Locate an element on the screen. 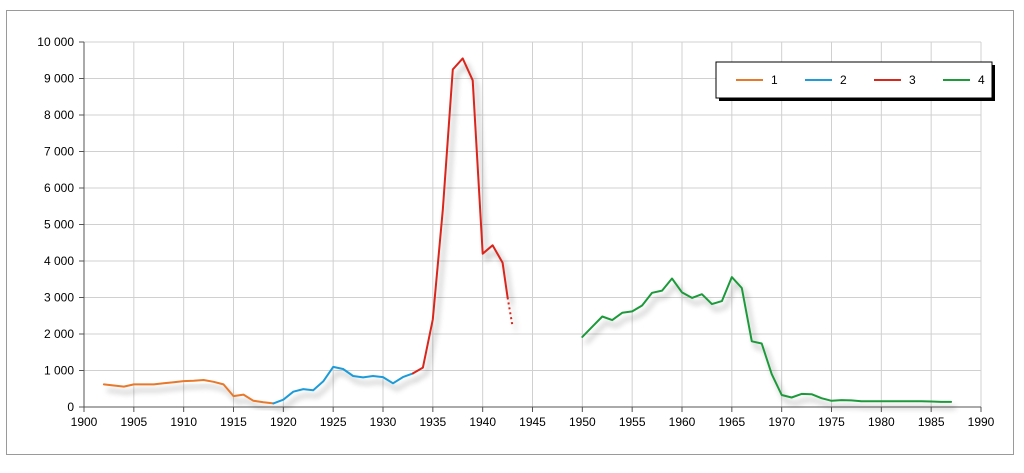 The image size is (1024, 473). series-1-line is located at coordinates (188, 392).